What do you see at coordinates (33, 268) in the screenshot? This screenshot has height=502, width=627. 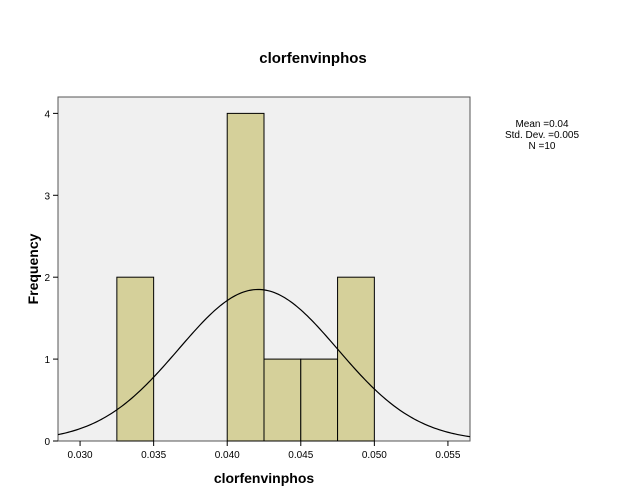 I see `y-axis-label: Frequency` at bounding box center [33, 268].